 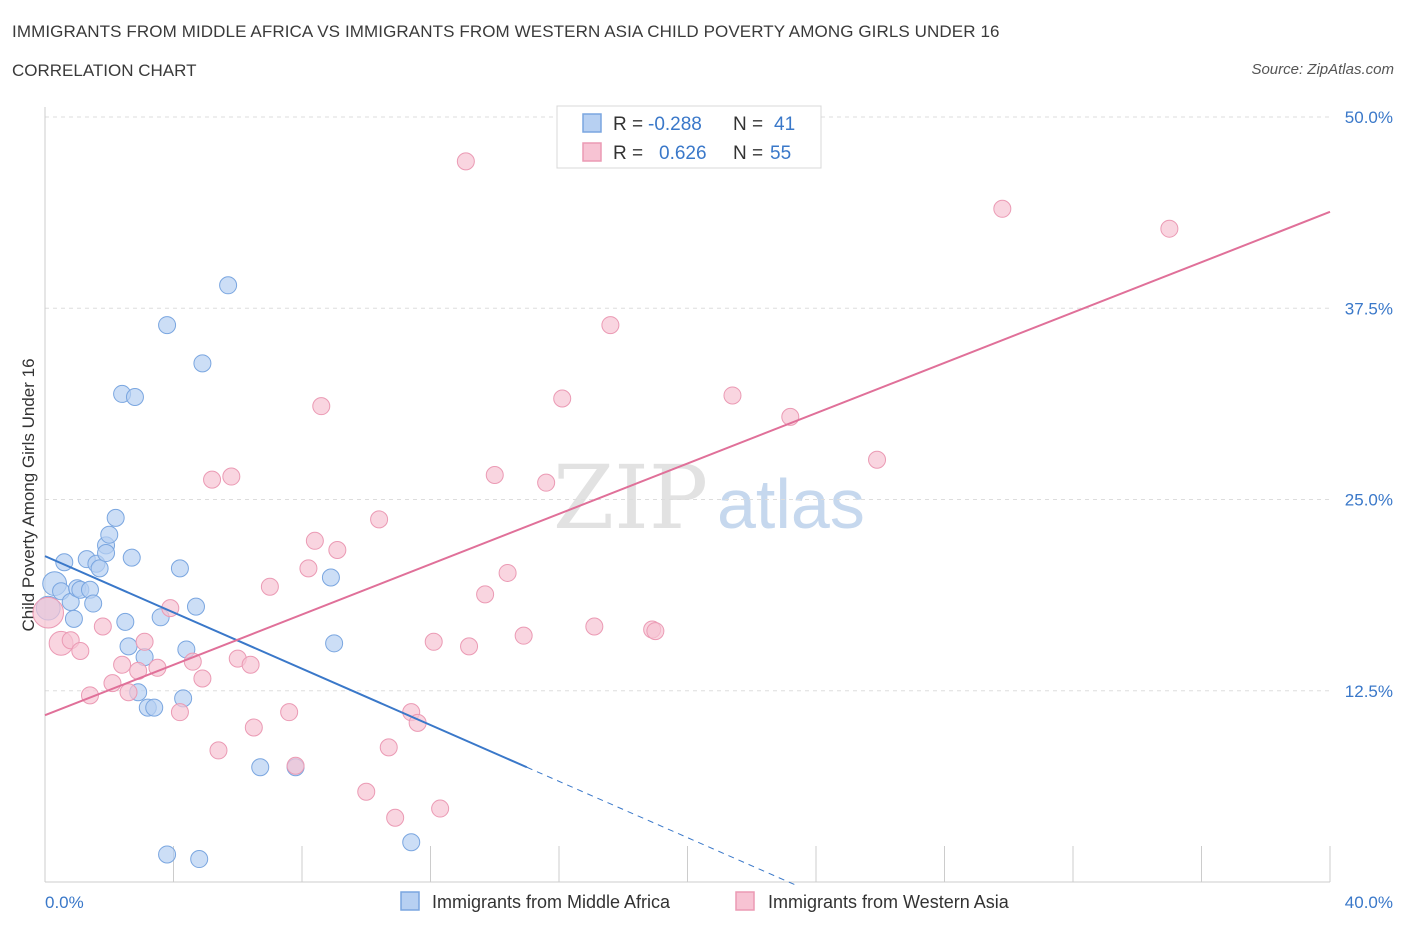 I want to click on legend-n-value-1: 41, so click(x=784, y=124).